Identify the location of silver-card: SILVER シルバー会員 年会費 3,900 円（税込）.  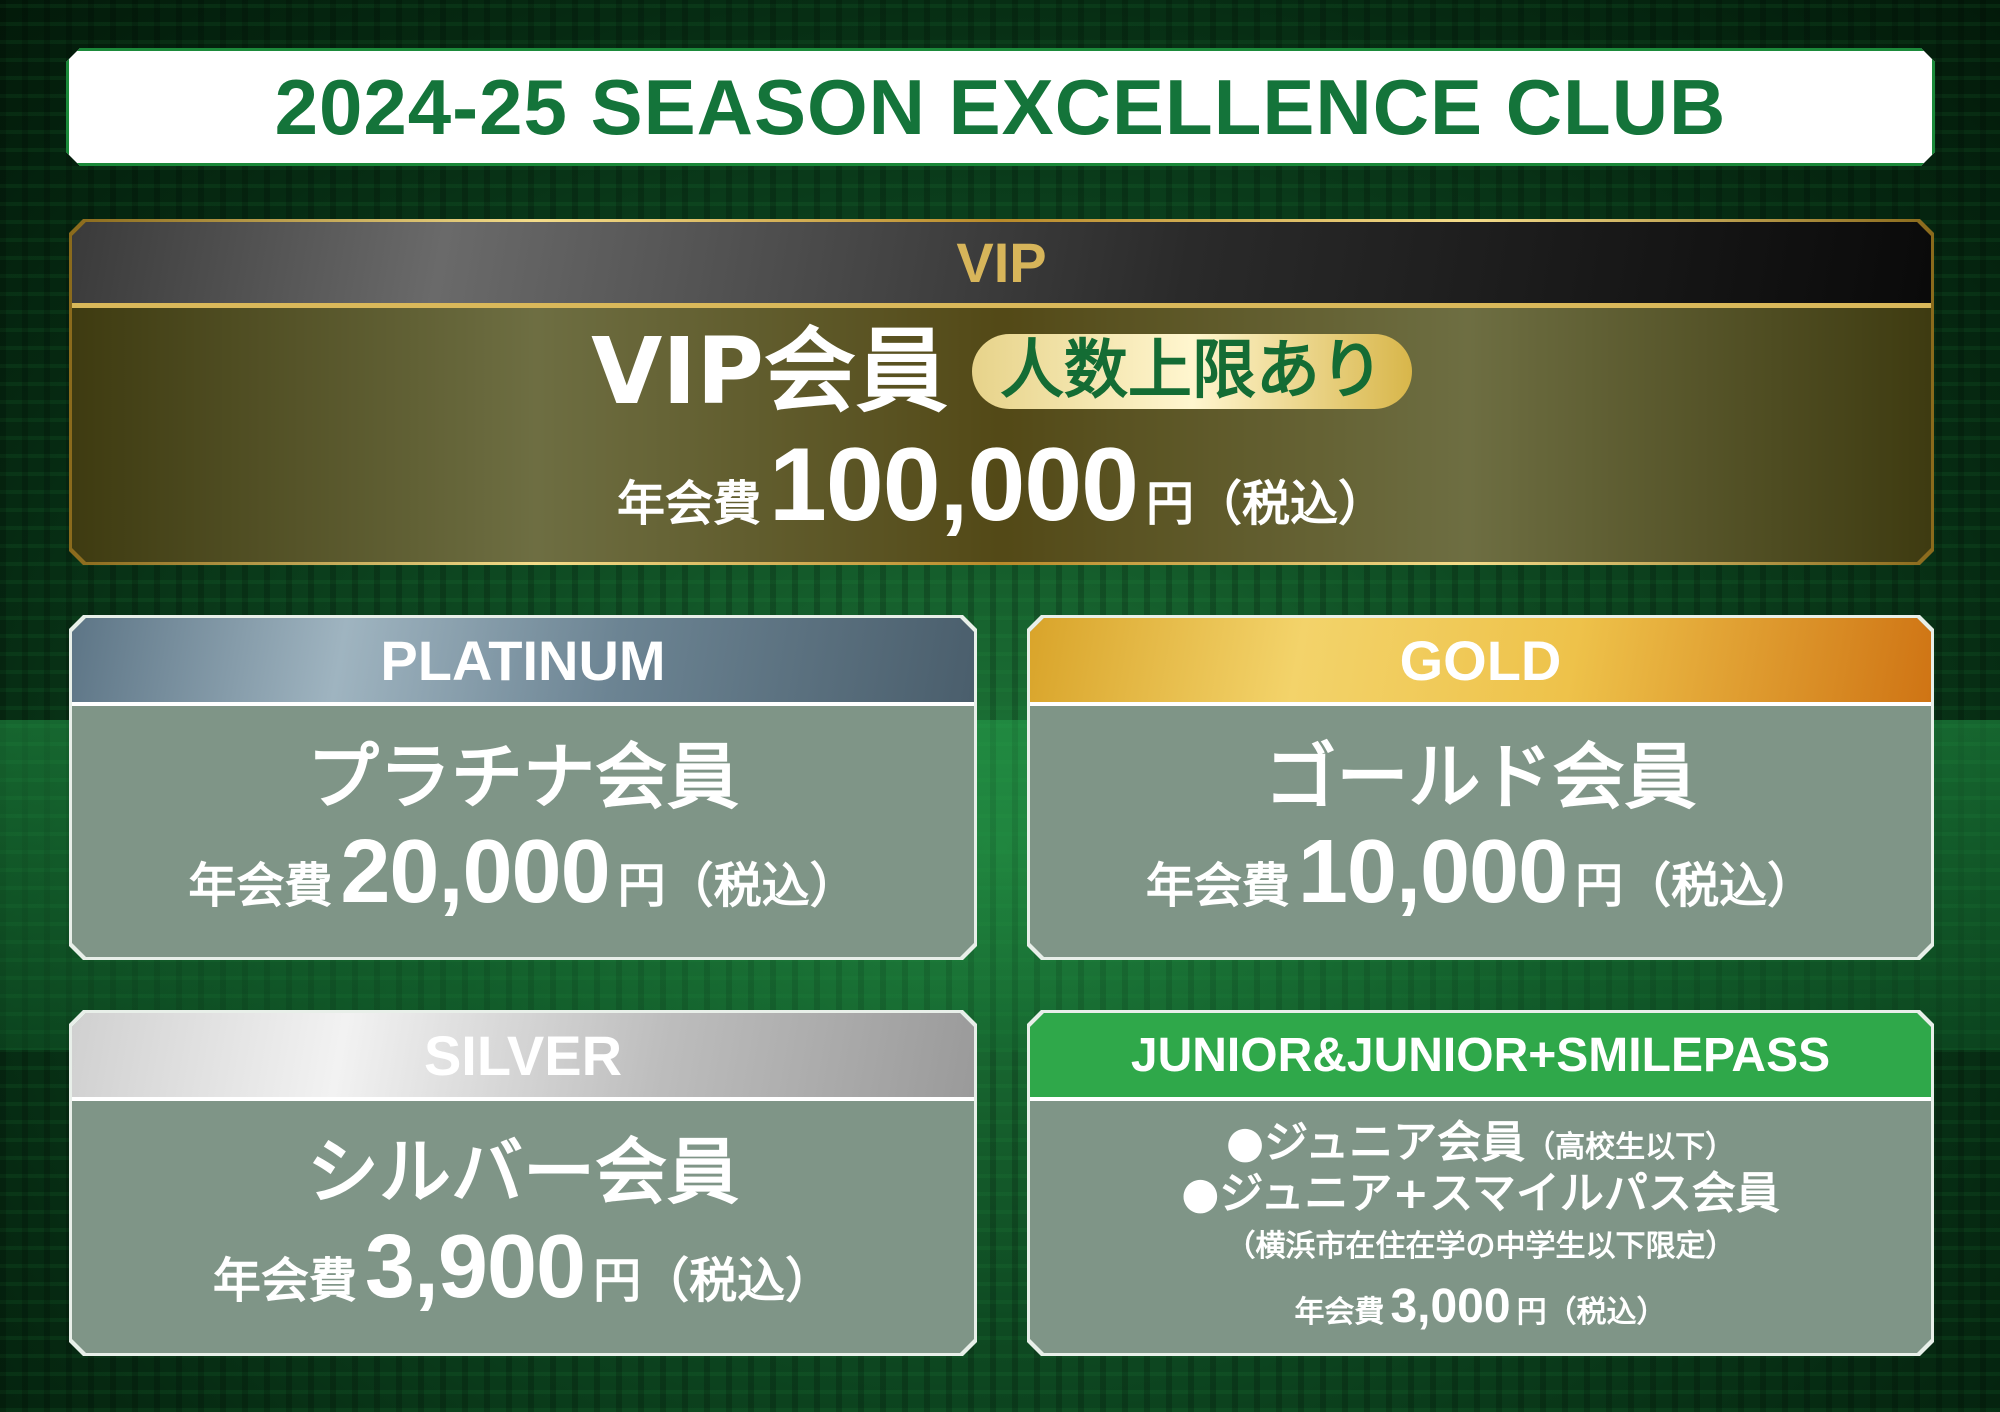
(523, 1183).